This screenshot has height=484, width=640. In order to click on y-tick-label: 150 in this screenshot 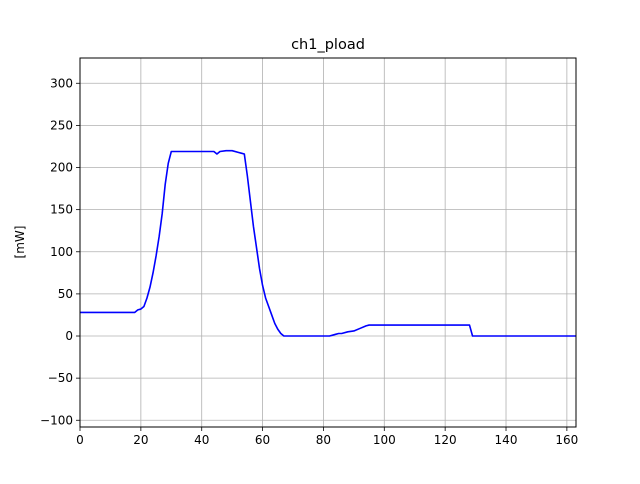, I will do `click(61, 210)`.